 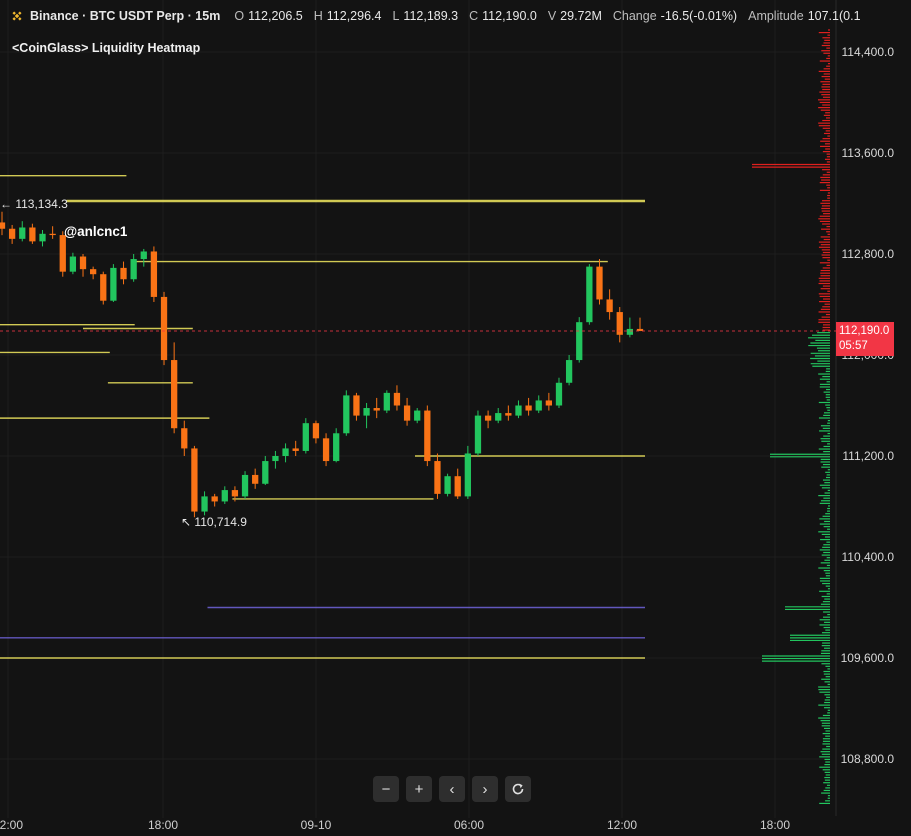 I want to click on high-label: H, so click(x=318, y=16).